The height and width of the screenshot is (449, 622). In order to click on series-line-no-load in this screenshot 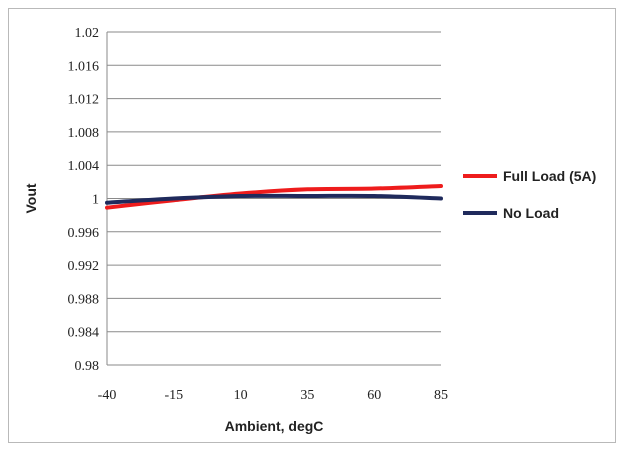, I will do `click(274, 199)`.